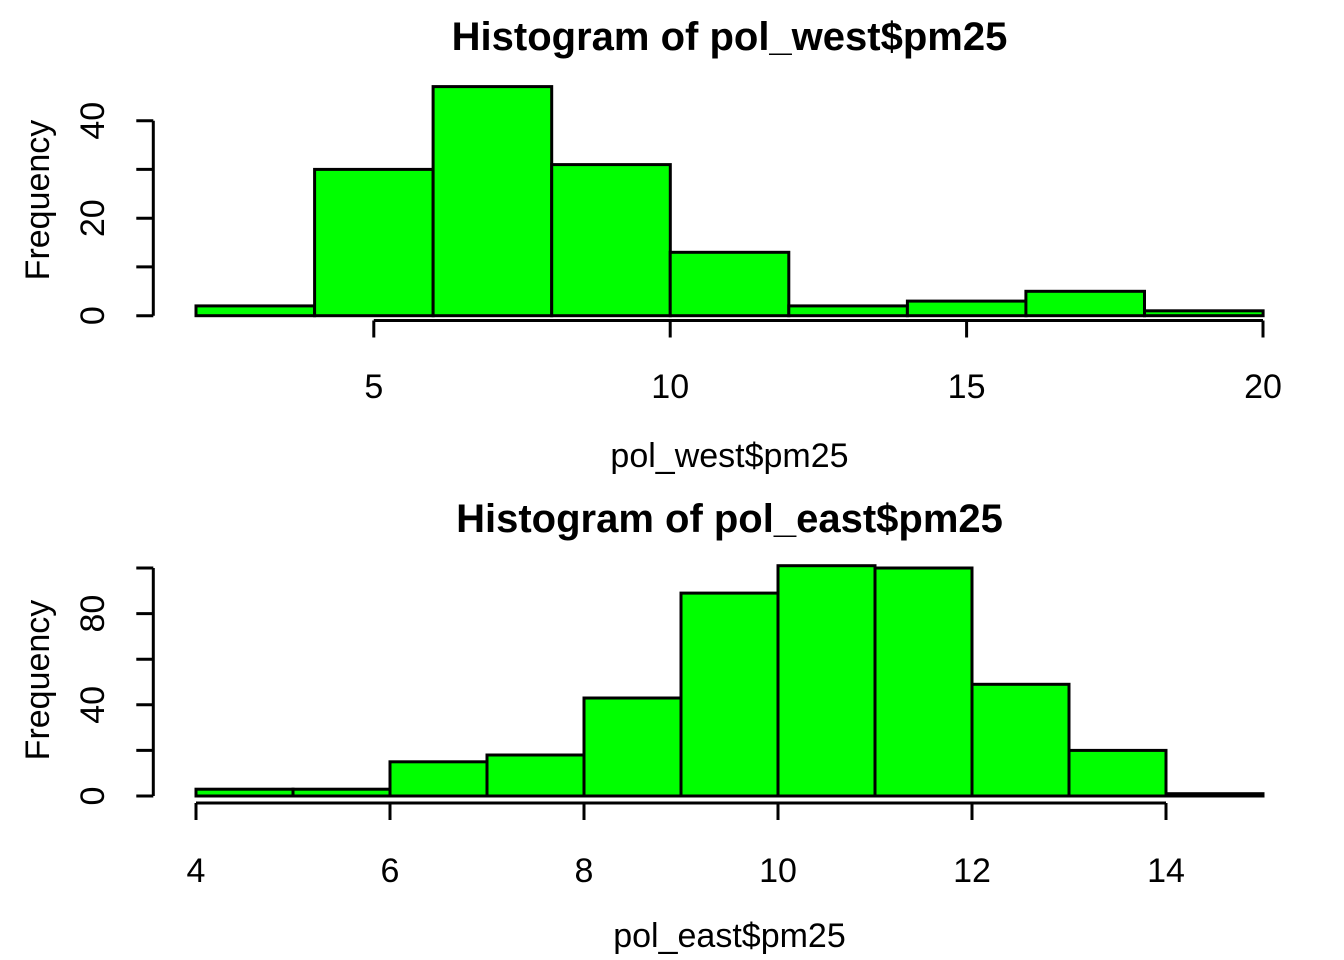  What do you see at coordinates (584, 871) in the screenshot?
I see `x-tick-label: 8` at bounding box center [584, 871].